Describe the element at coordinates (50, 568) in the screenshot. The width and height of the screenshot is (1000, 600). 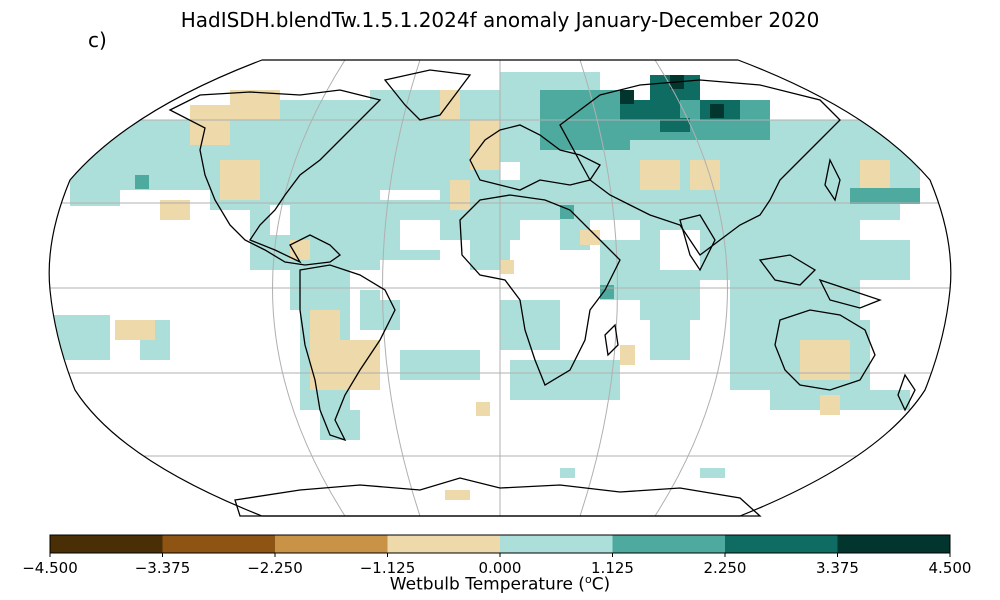
I see `colorbar-tick-label: −4.500` at that location.